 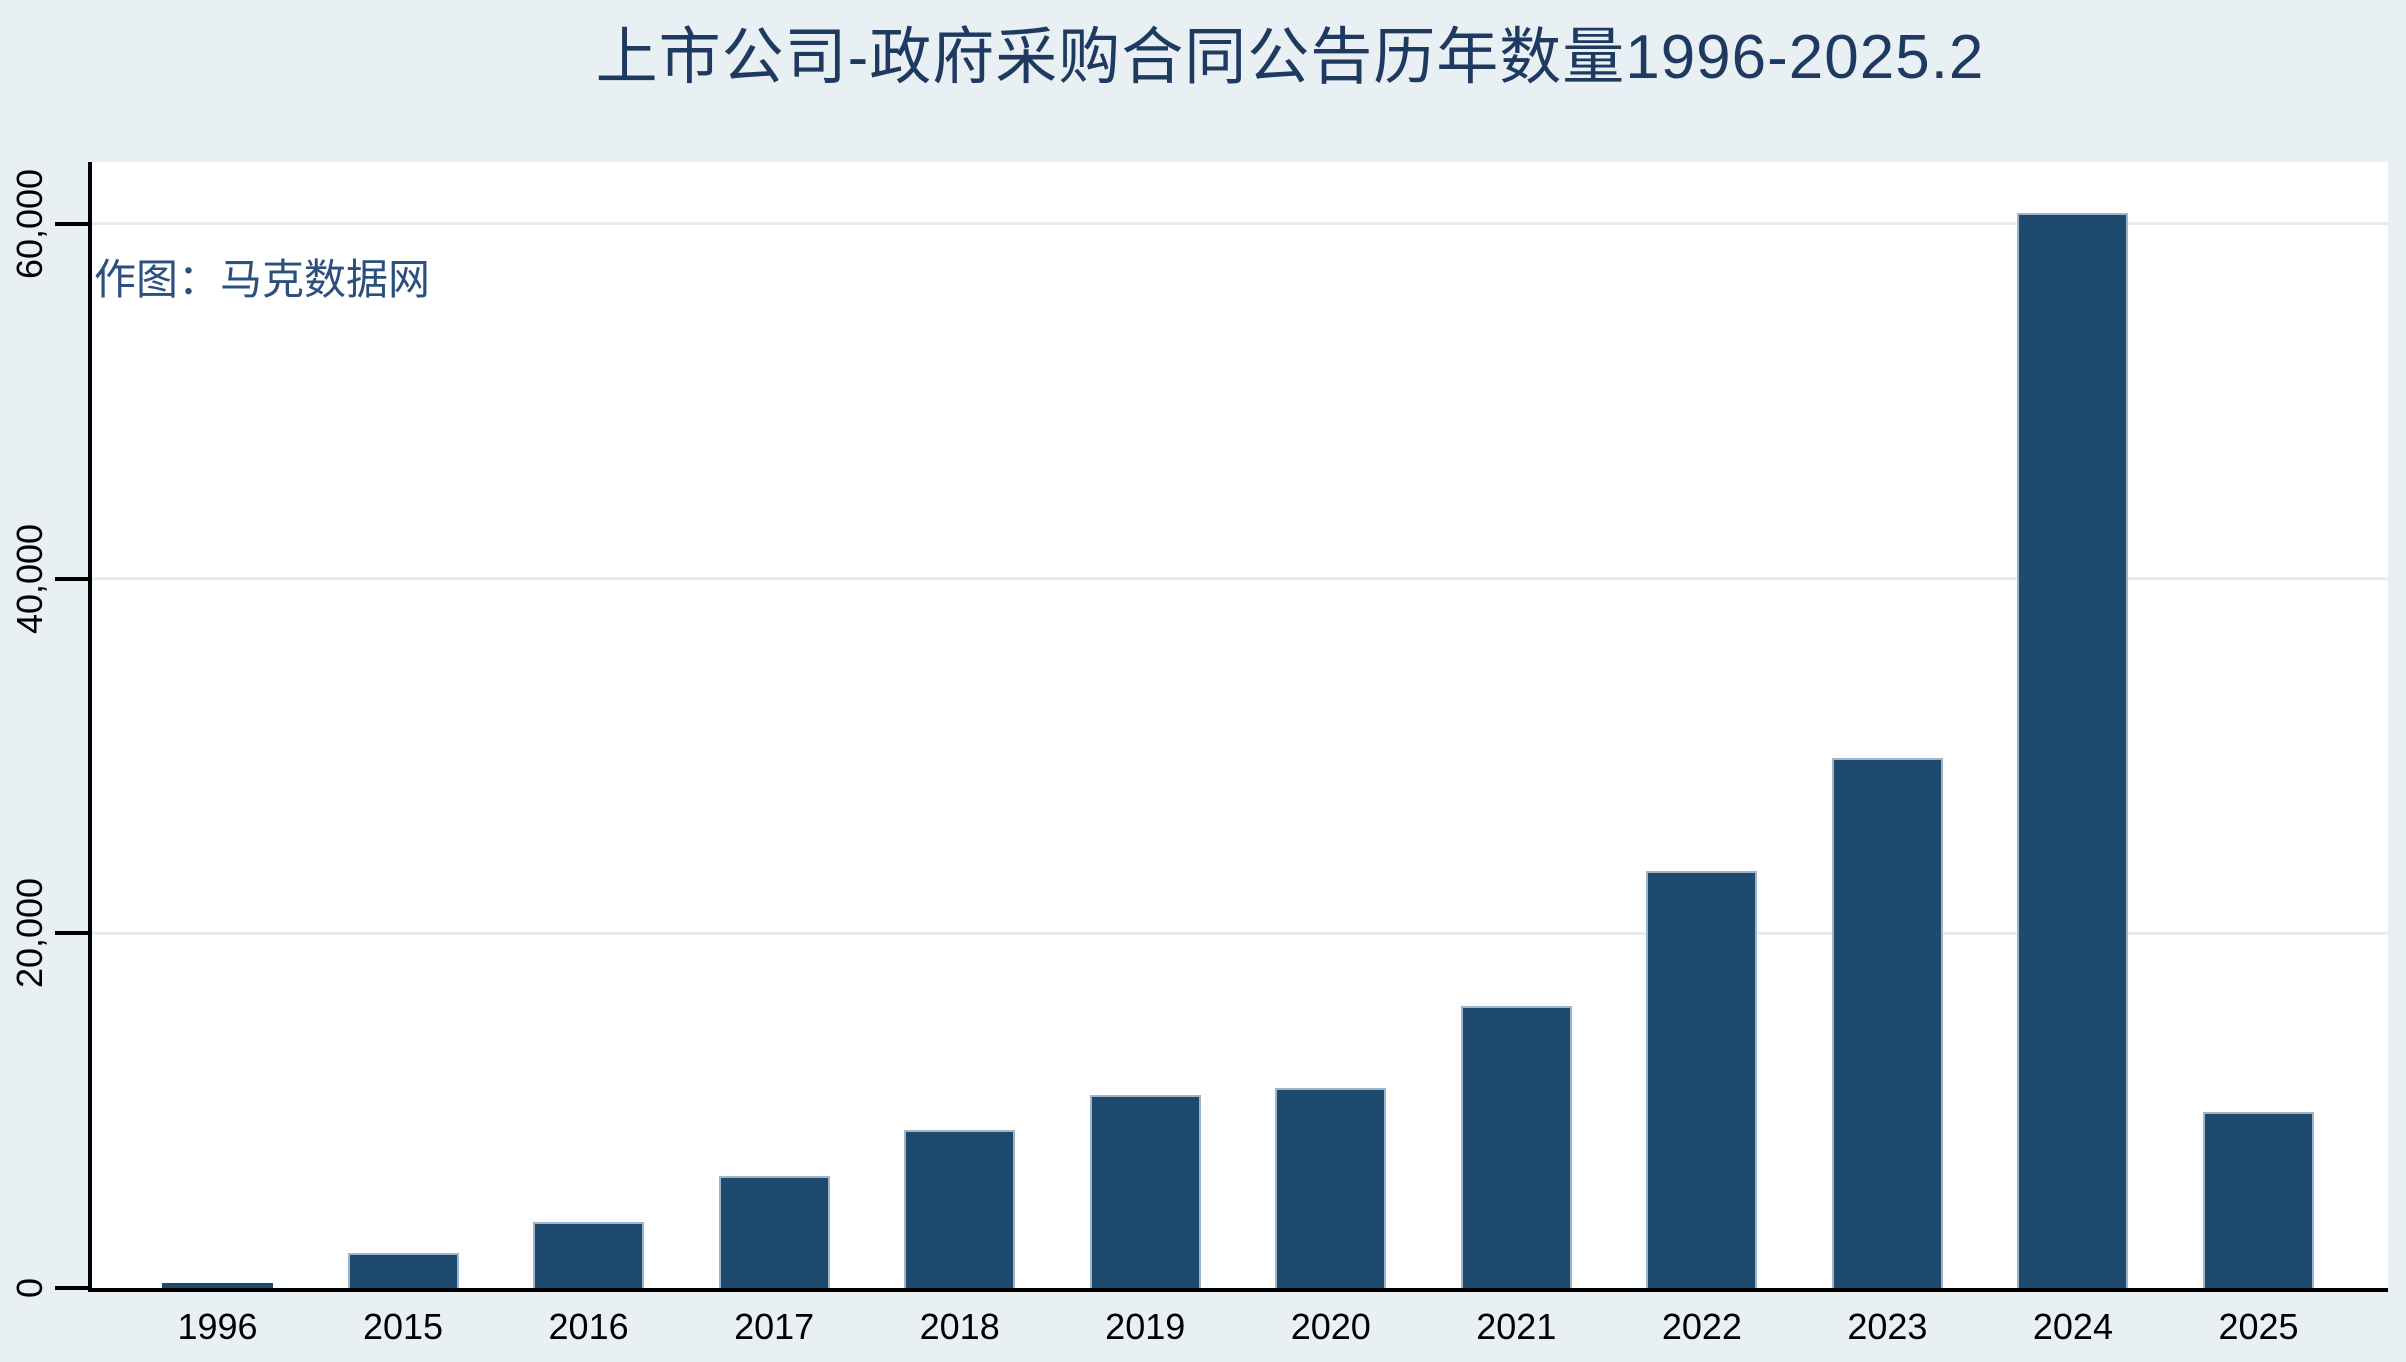 I want to click on bar-2018, so click(x=960, y=1210).